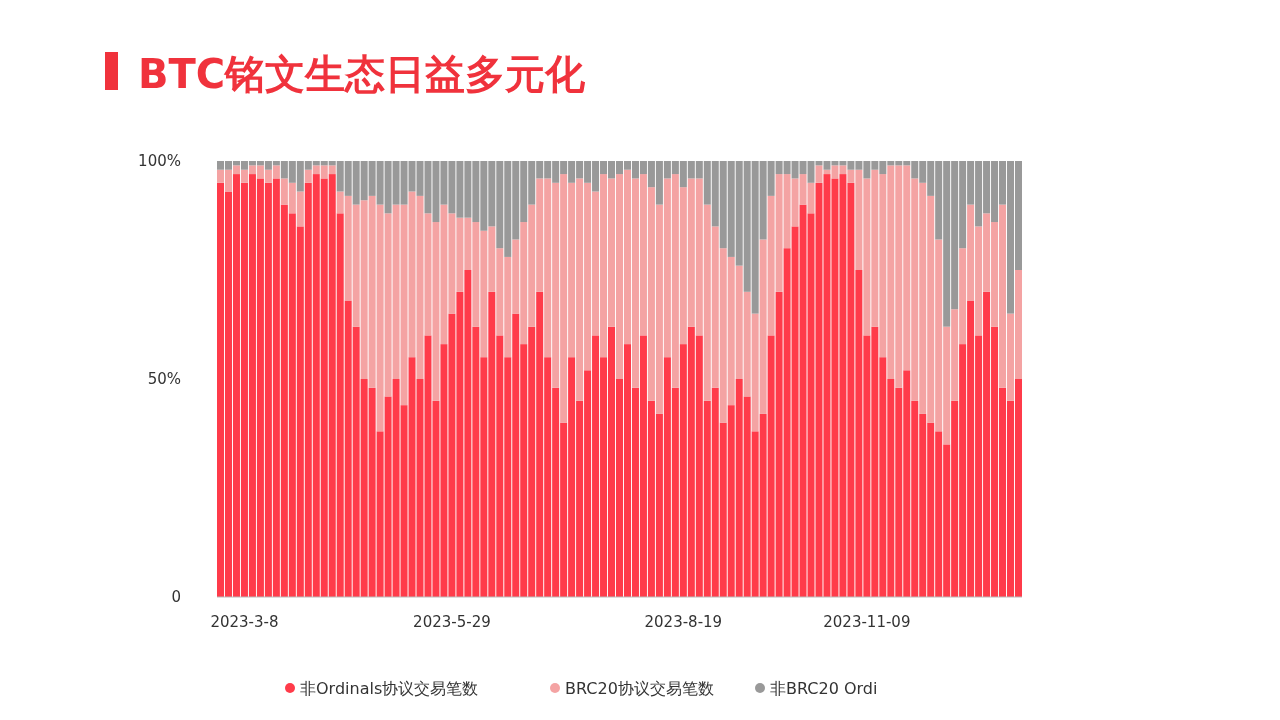  What do you see at coordinates (389, 688) in the screenshot?
I see `legend-label: 非Ordinals协议交易笔数` at bounding box center [389, 688].